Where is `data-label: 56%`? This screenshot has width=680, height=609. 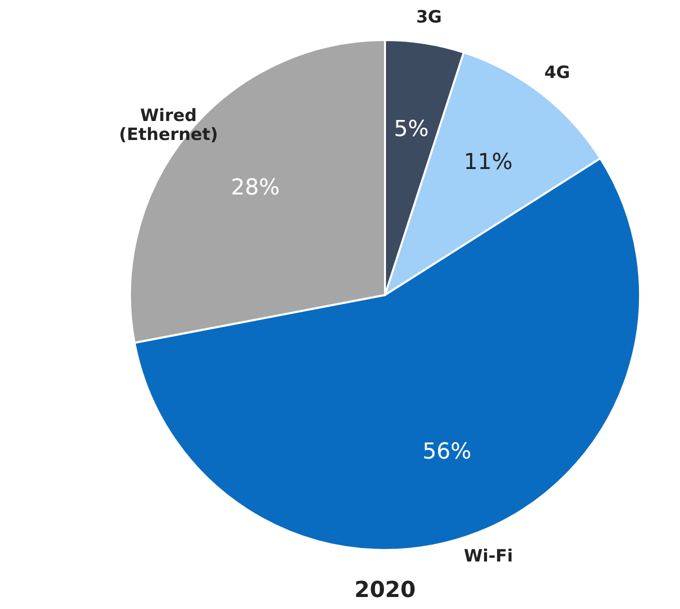 data-label: 56% is located at coordinates (447, 451).